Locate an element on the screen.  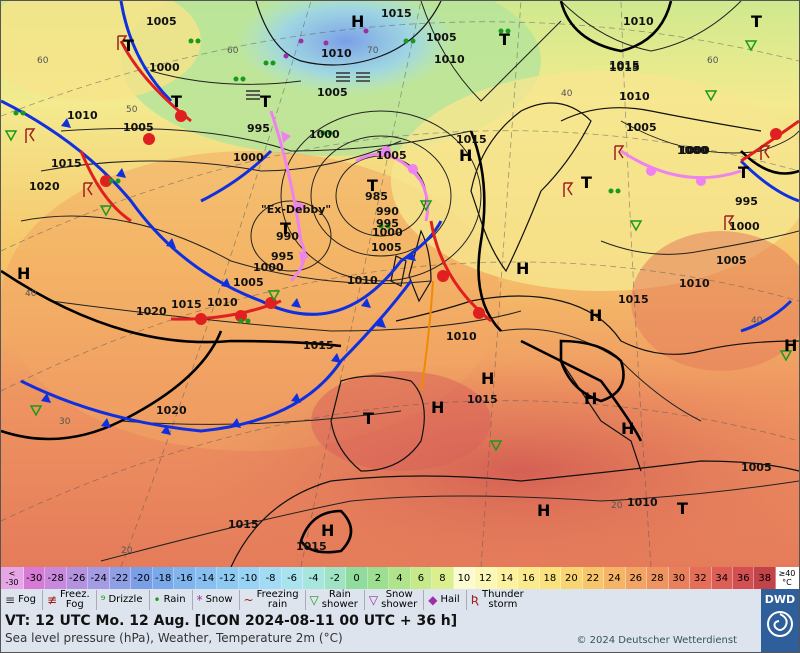
scale-cell: 12 is located at coordinates (486, 578).